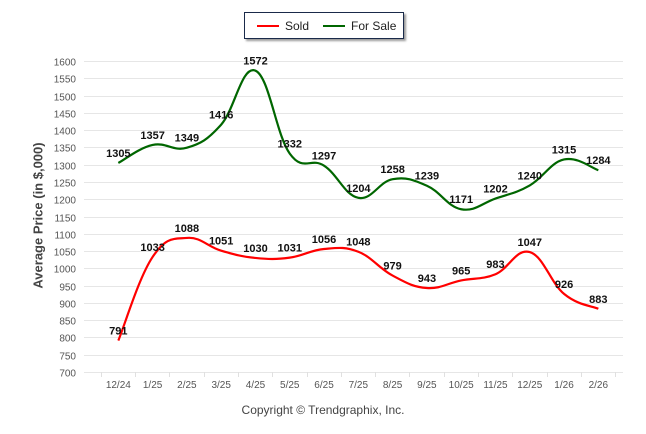  I want to click on data-label: 1047, so click(530, 243).